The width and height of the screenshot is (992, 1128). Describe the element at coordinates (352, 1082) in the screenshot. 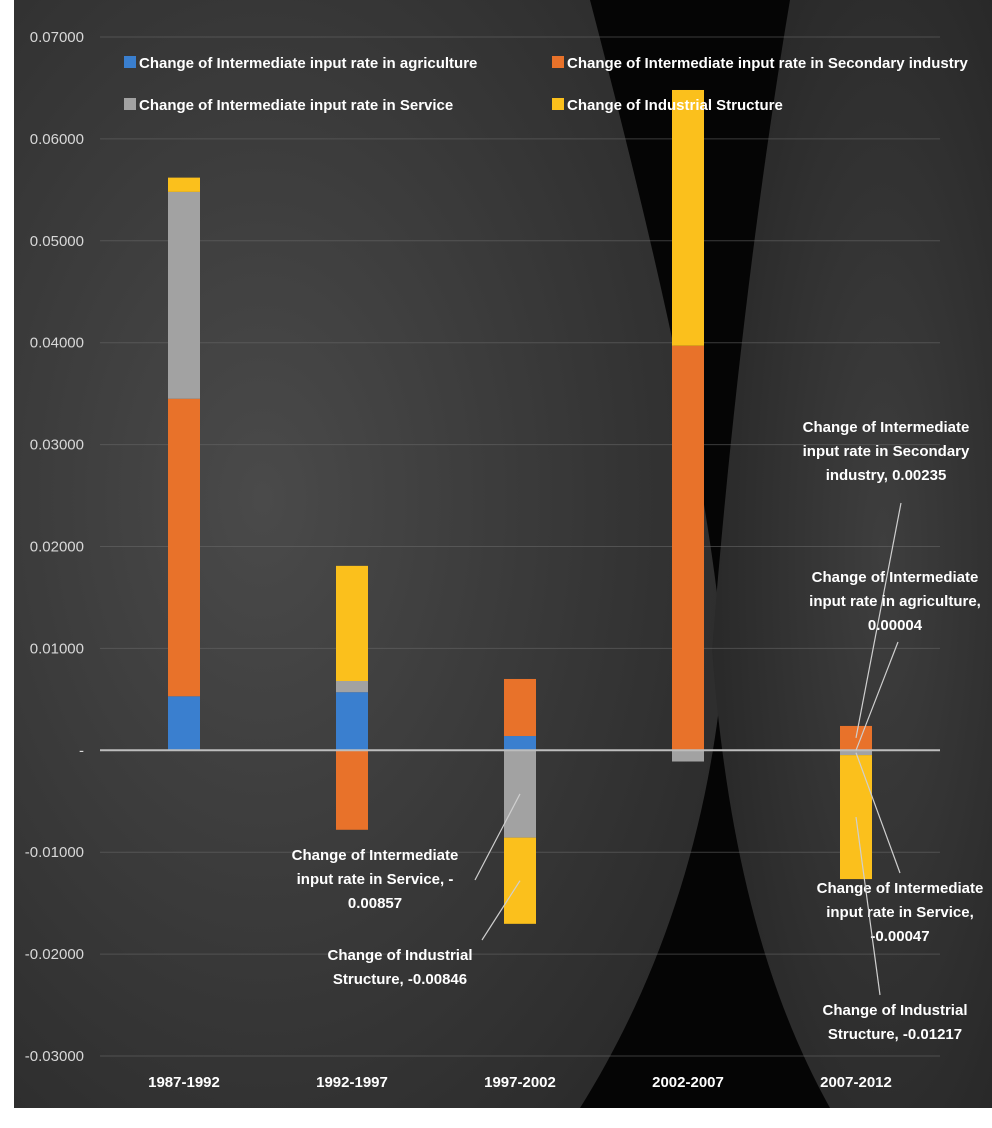

I see `x-tick-label: 1992-1997` at that location.